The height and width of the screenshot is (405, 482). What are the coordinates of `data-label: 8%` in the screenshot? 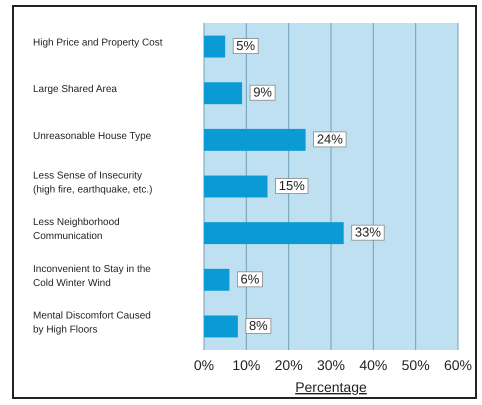 It's located at (258, 325).